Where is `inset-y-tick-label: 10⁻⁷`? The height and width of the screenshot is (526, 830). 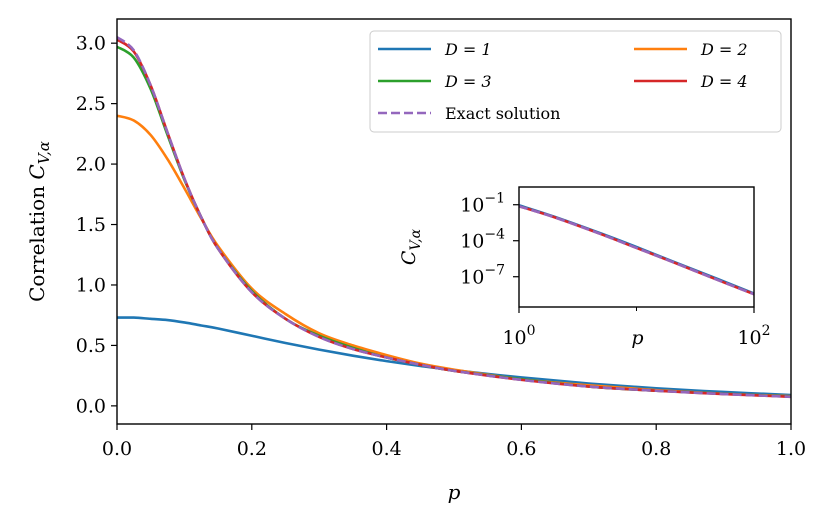
inset-y-tick-label: 10⁻⁷ is located at coordinates (482, 276).